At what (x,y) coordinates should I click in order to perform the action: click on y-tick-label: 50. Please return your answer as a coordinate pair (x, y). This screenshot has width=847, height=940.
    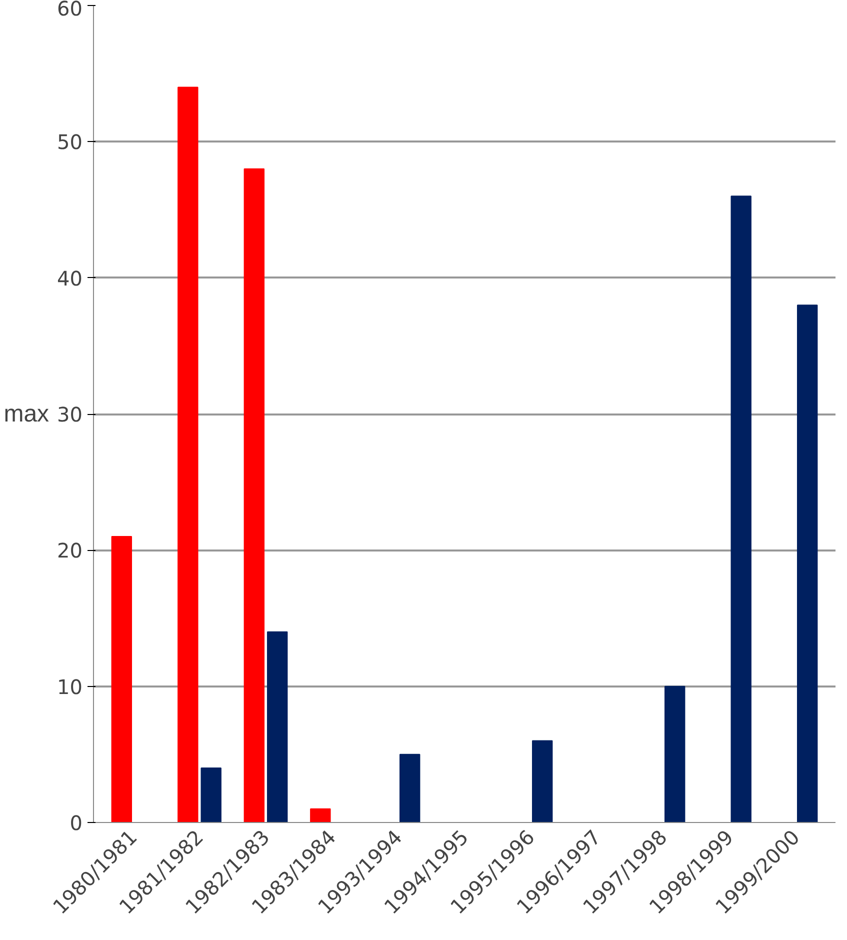
    Looking at the image, I should click on (70, 142).